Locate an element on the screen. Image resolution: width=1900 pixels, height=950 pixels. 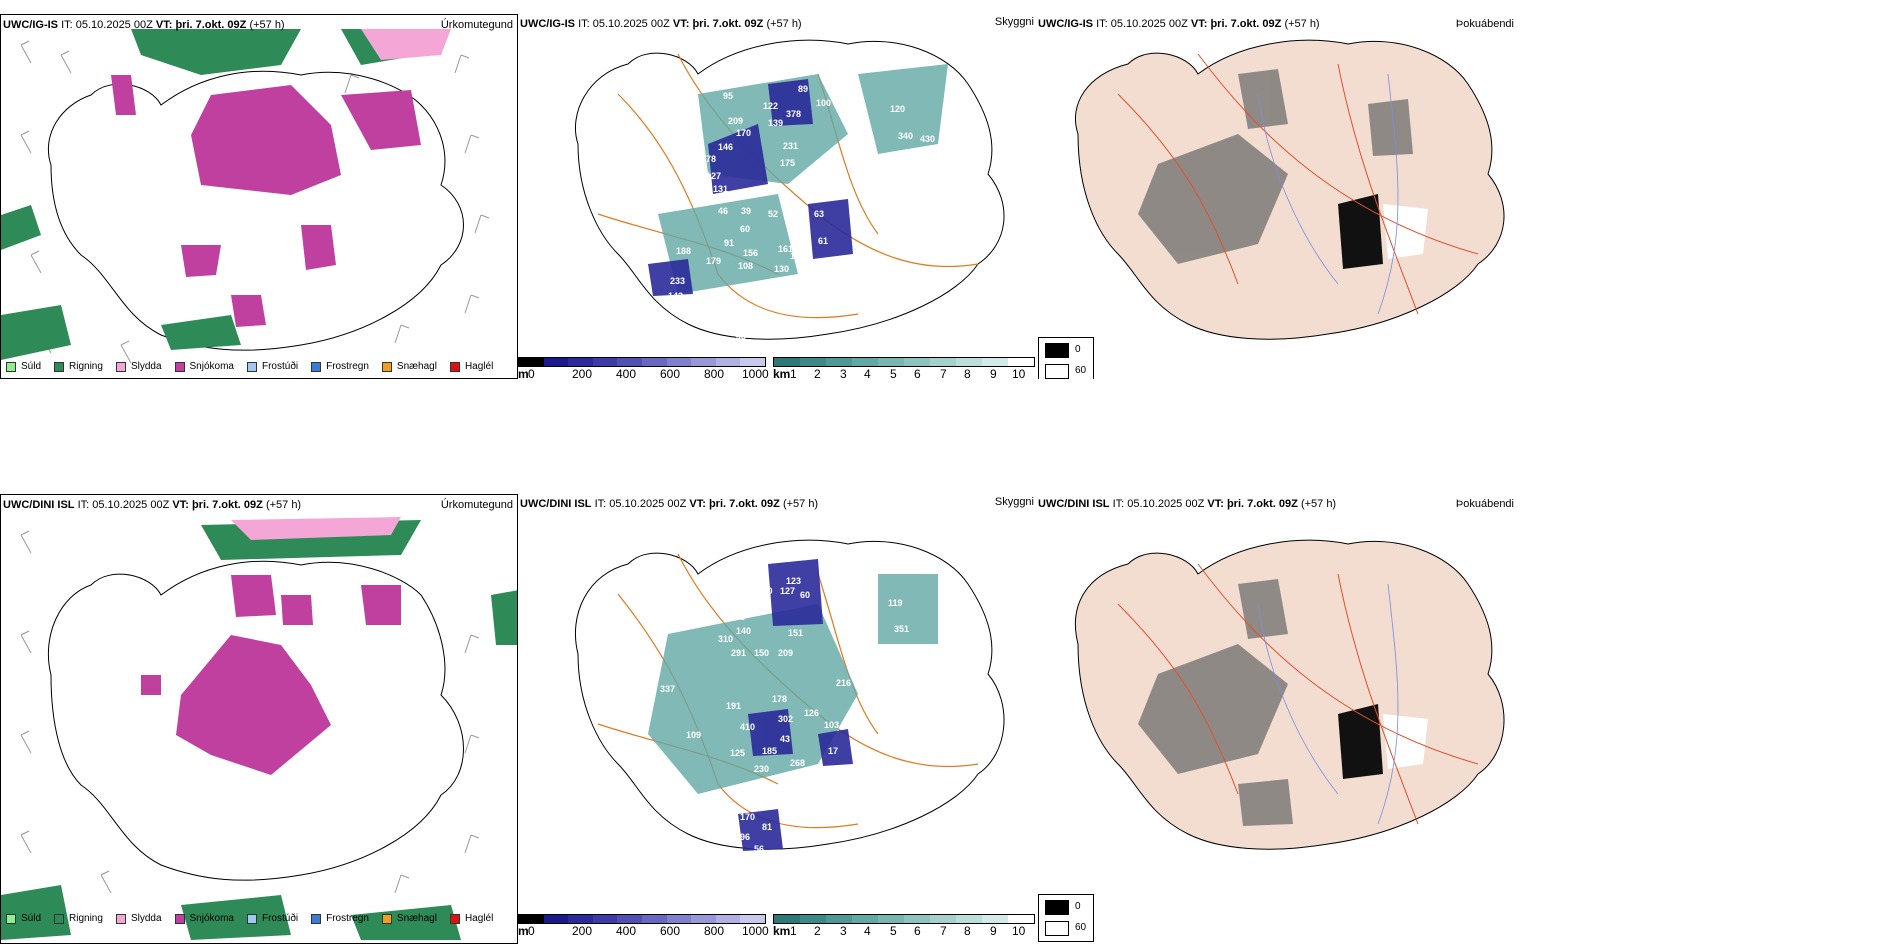
ceiling-tick: 800 is located at coordinates (714, 373).